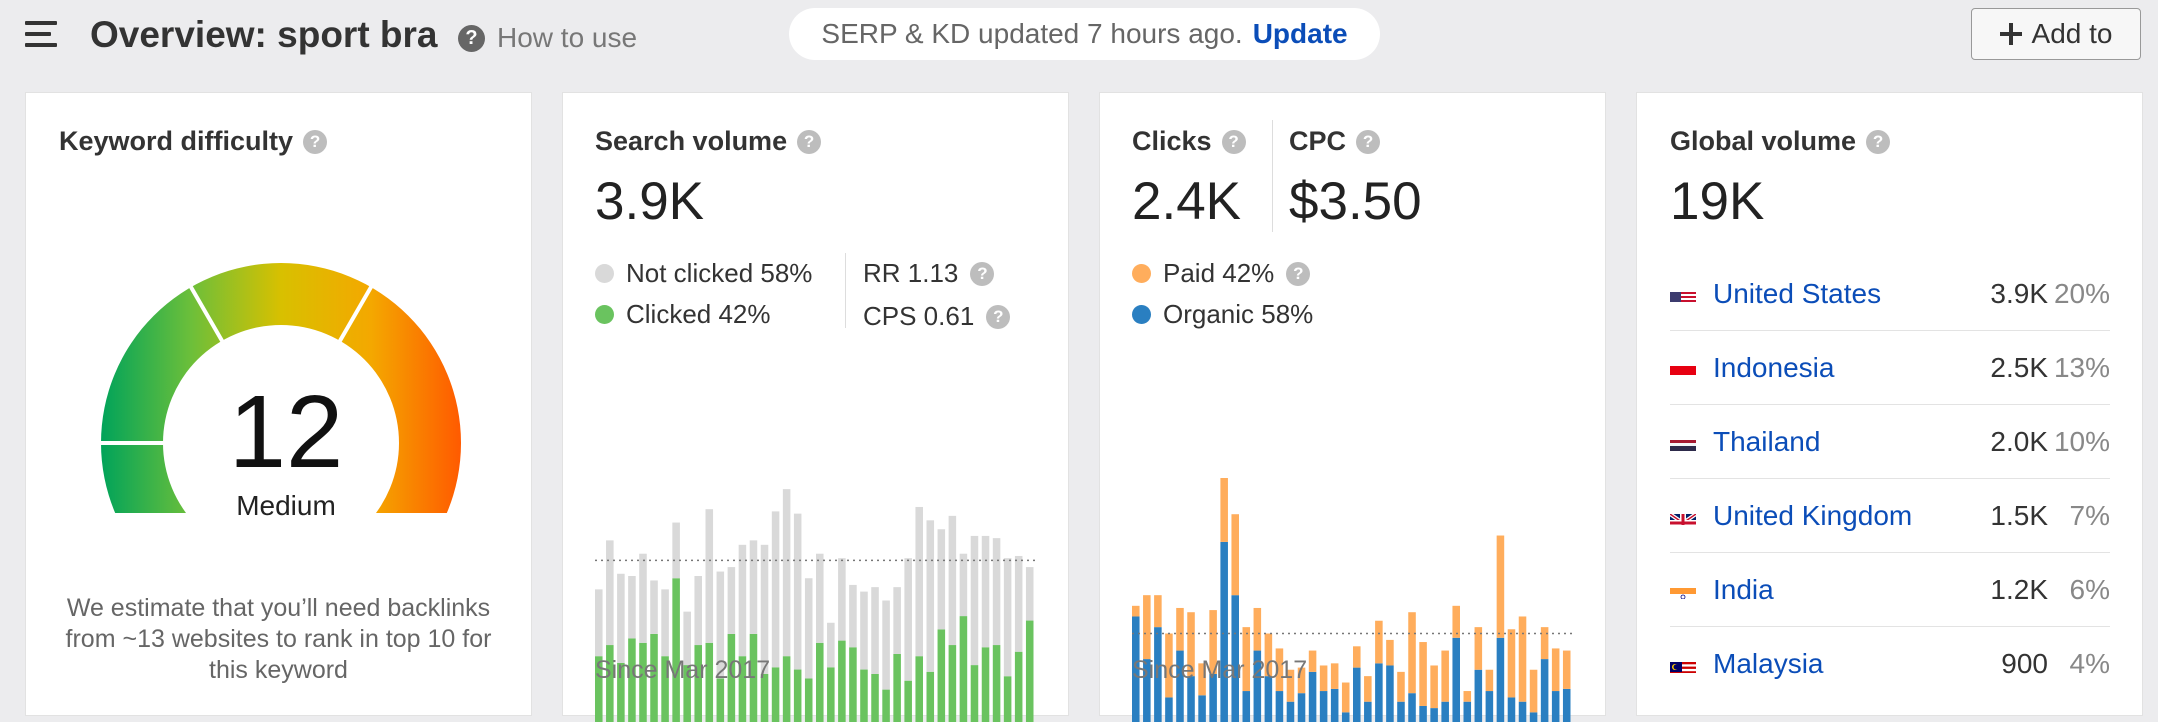 Image resolution: width=2158 pixels, height=722 pixels. Describe the element at coordinates (998, 316) in the screenshot. I see `cps-help-icon: ?` at that location.